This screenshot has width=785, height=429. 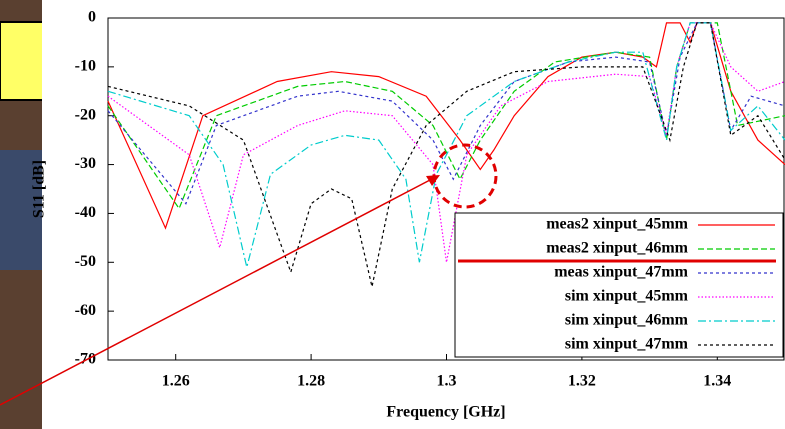 I want to click on y-axis-label: S11 [dB], so click(x=39, y=189).